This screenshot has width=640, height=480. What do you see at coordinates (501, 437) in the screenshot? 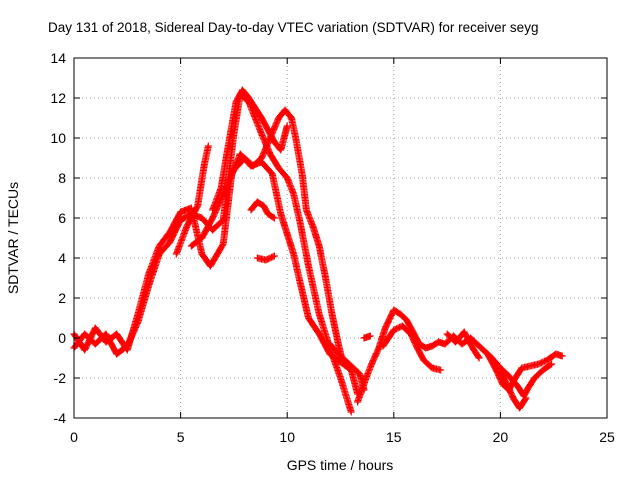
I see `x-tick-label: 20` at bounding box center [501, 437].